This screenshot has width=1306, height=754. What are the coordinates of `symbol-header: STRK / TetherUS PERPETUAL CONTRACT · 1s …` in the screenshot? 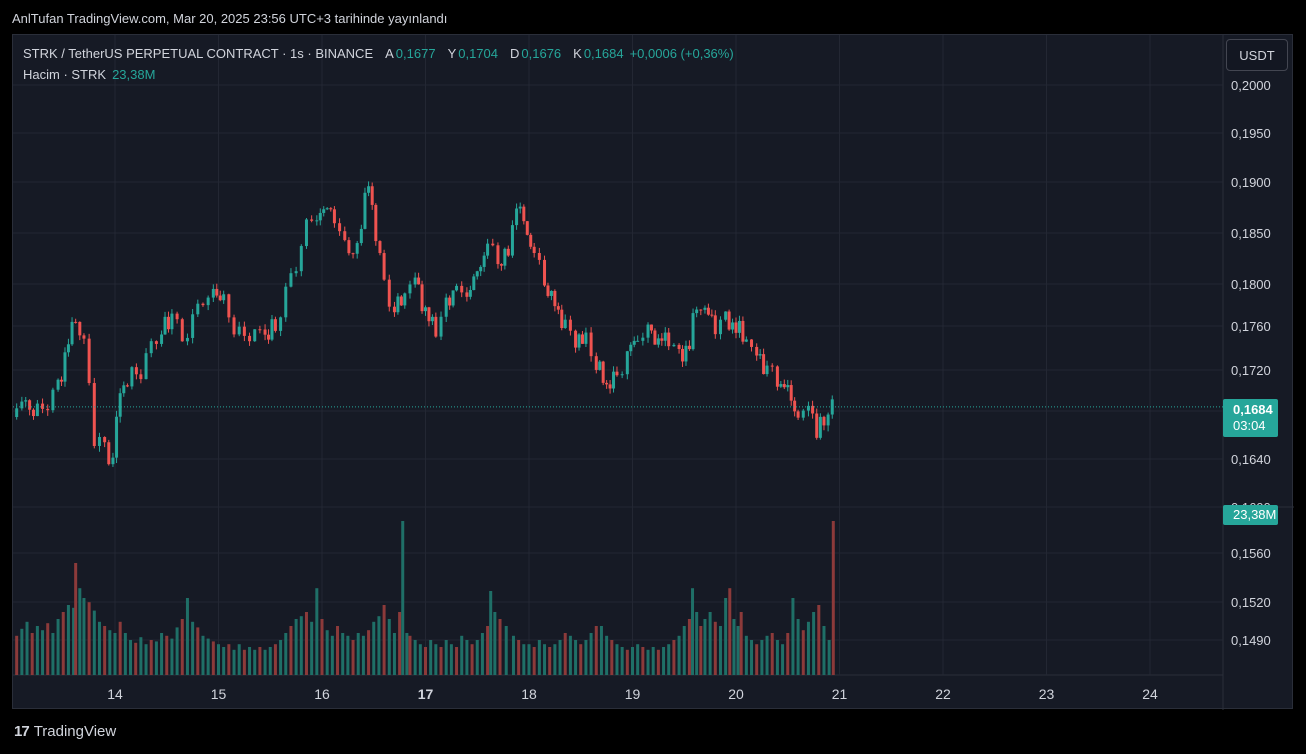 It's located at (378, 53).